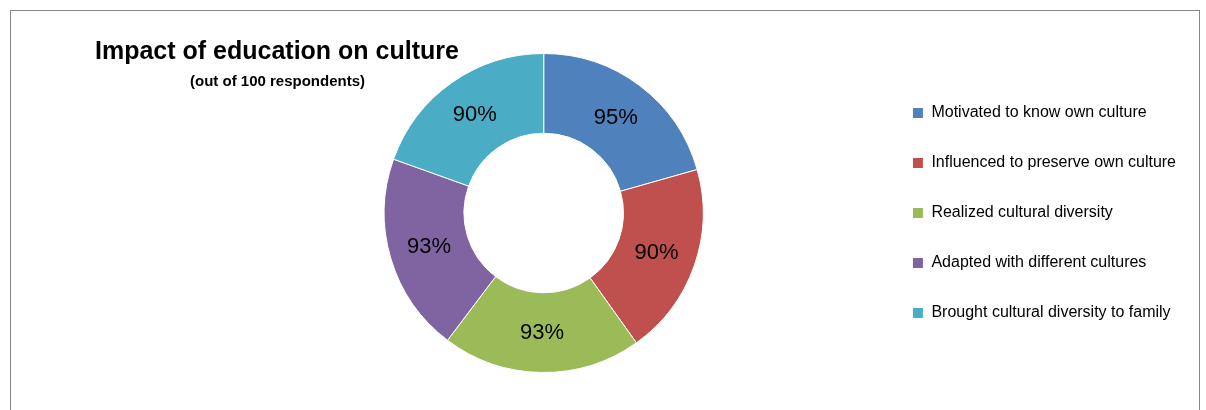 The image size is (1206, 410). What do you see at coordinates (1022, 212) in the screenshot?
I see `legend-label: Realized cultural diversity` at bounding box center [1022, 212].